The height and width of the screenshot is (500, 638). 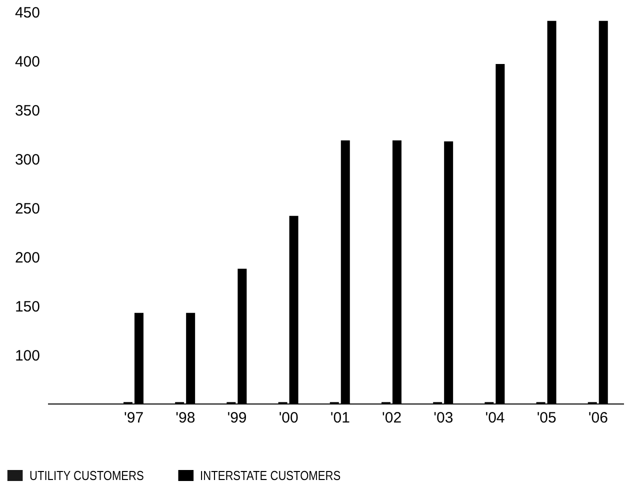 What do you see at coordinates (186, 418) in the screenshot?
I see `x-tick-label: '98` at bounding box center [186, 418].